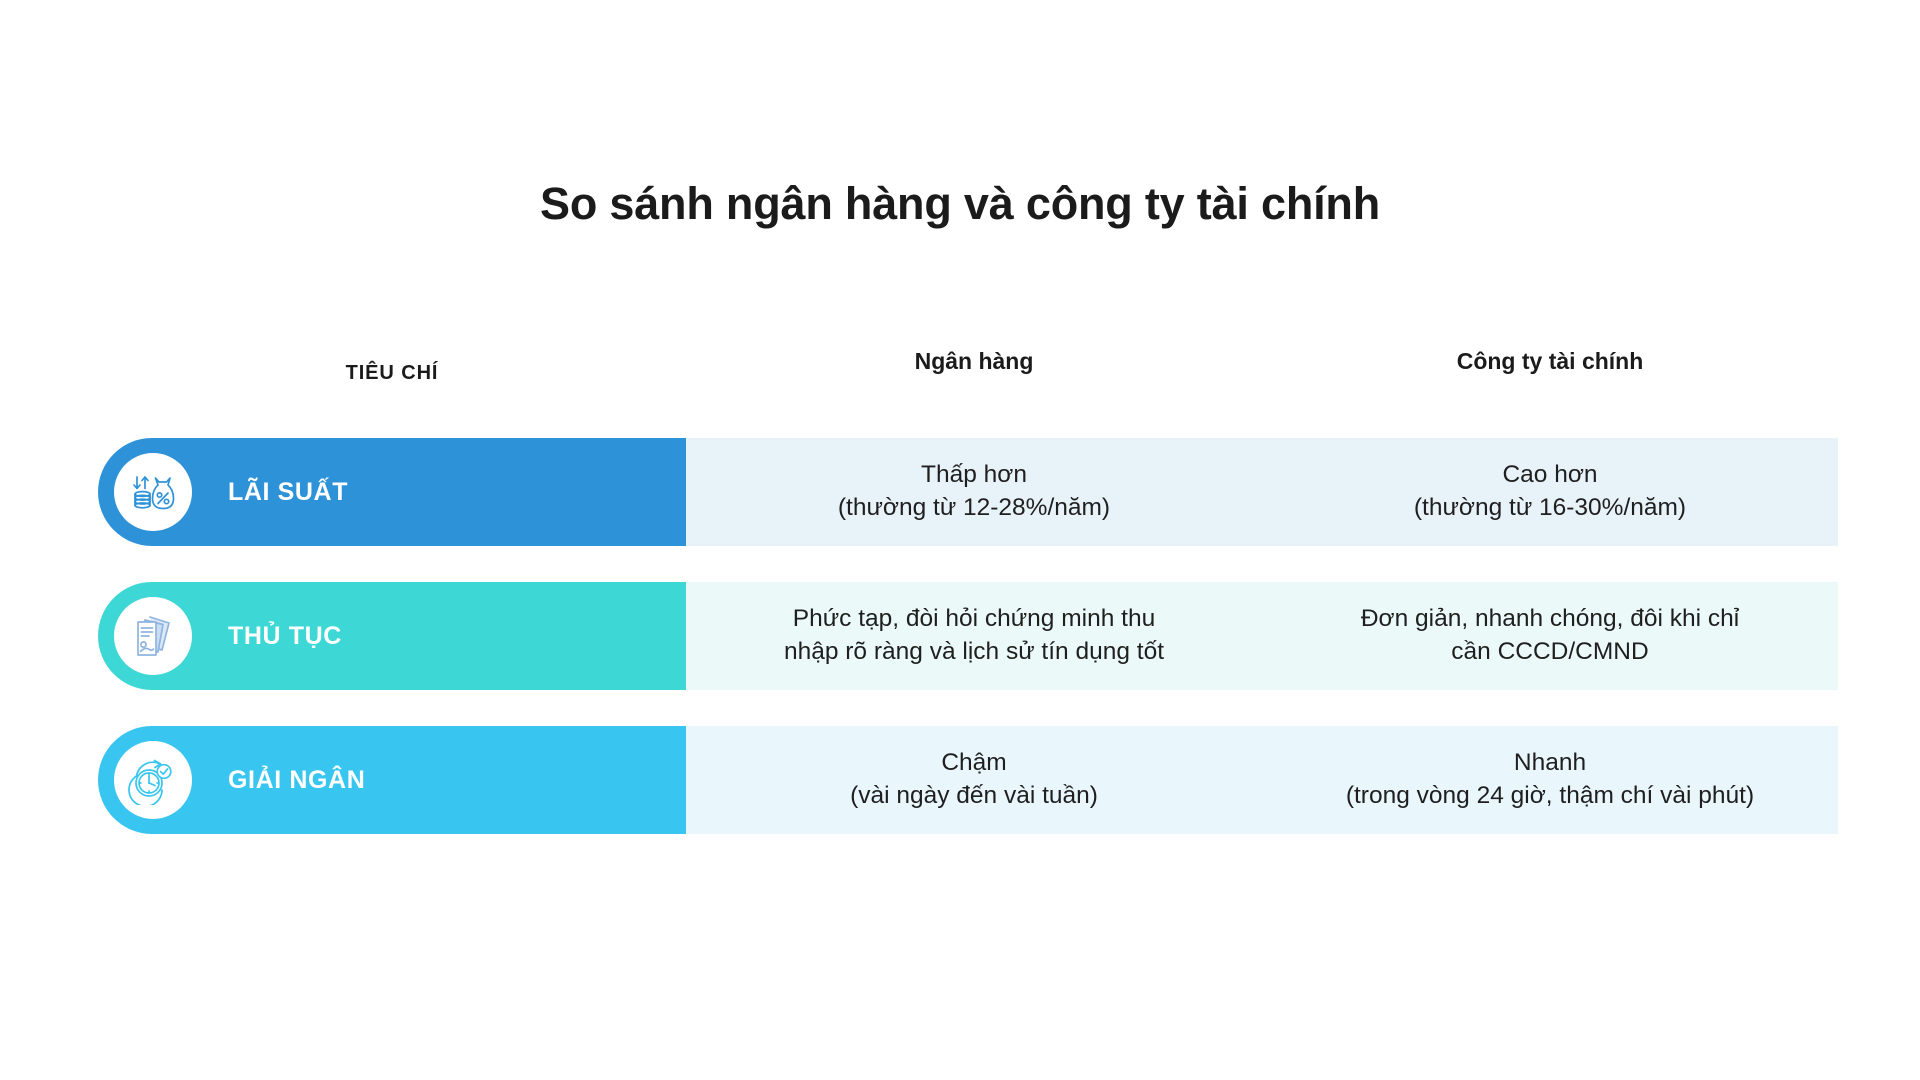 Image resolution: width=1920 pixels, height=1080 pixels. Describe the element at coordinates (392, 780) in the screenshot. I see `row-label-pill: GIẢI NGÂN` at that location.